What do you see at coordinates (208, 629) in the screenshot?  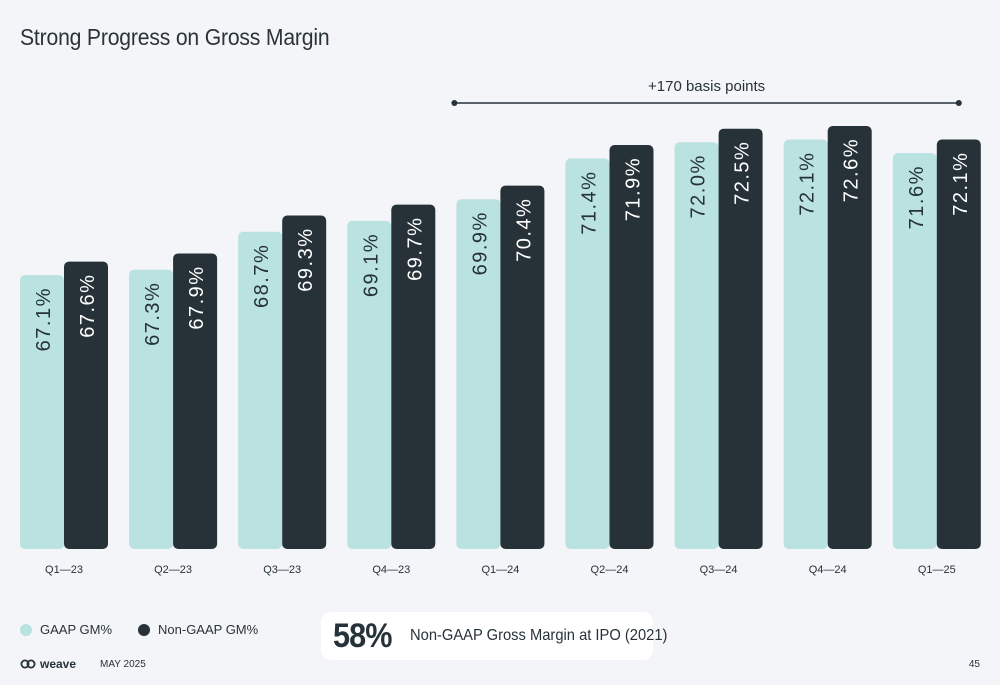 I see `legend-label-nongaap: Non-GAAP GM%` at bounding box center [208, 629].